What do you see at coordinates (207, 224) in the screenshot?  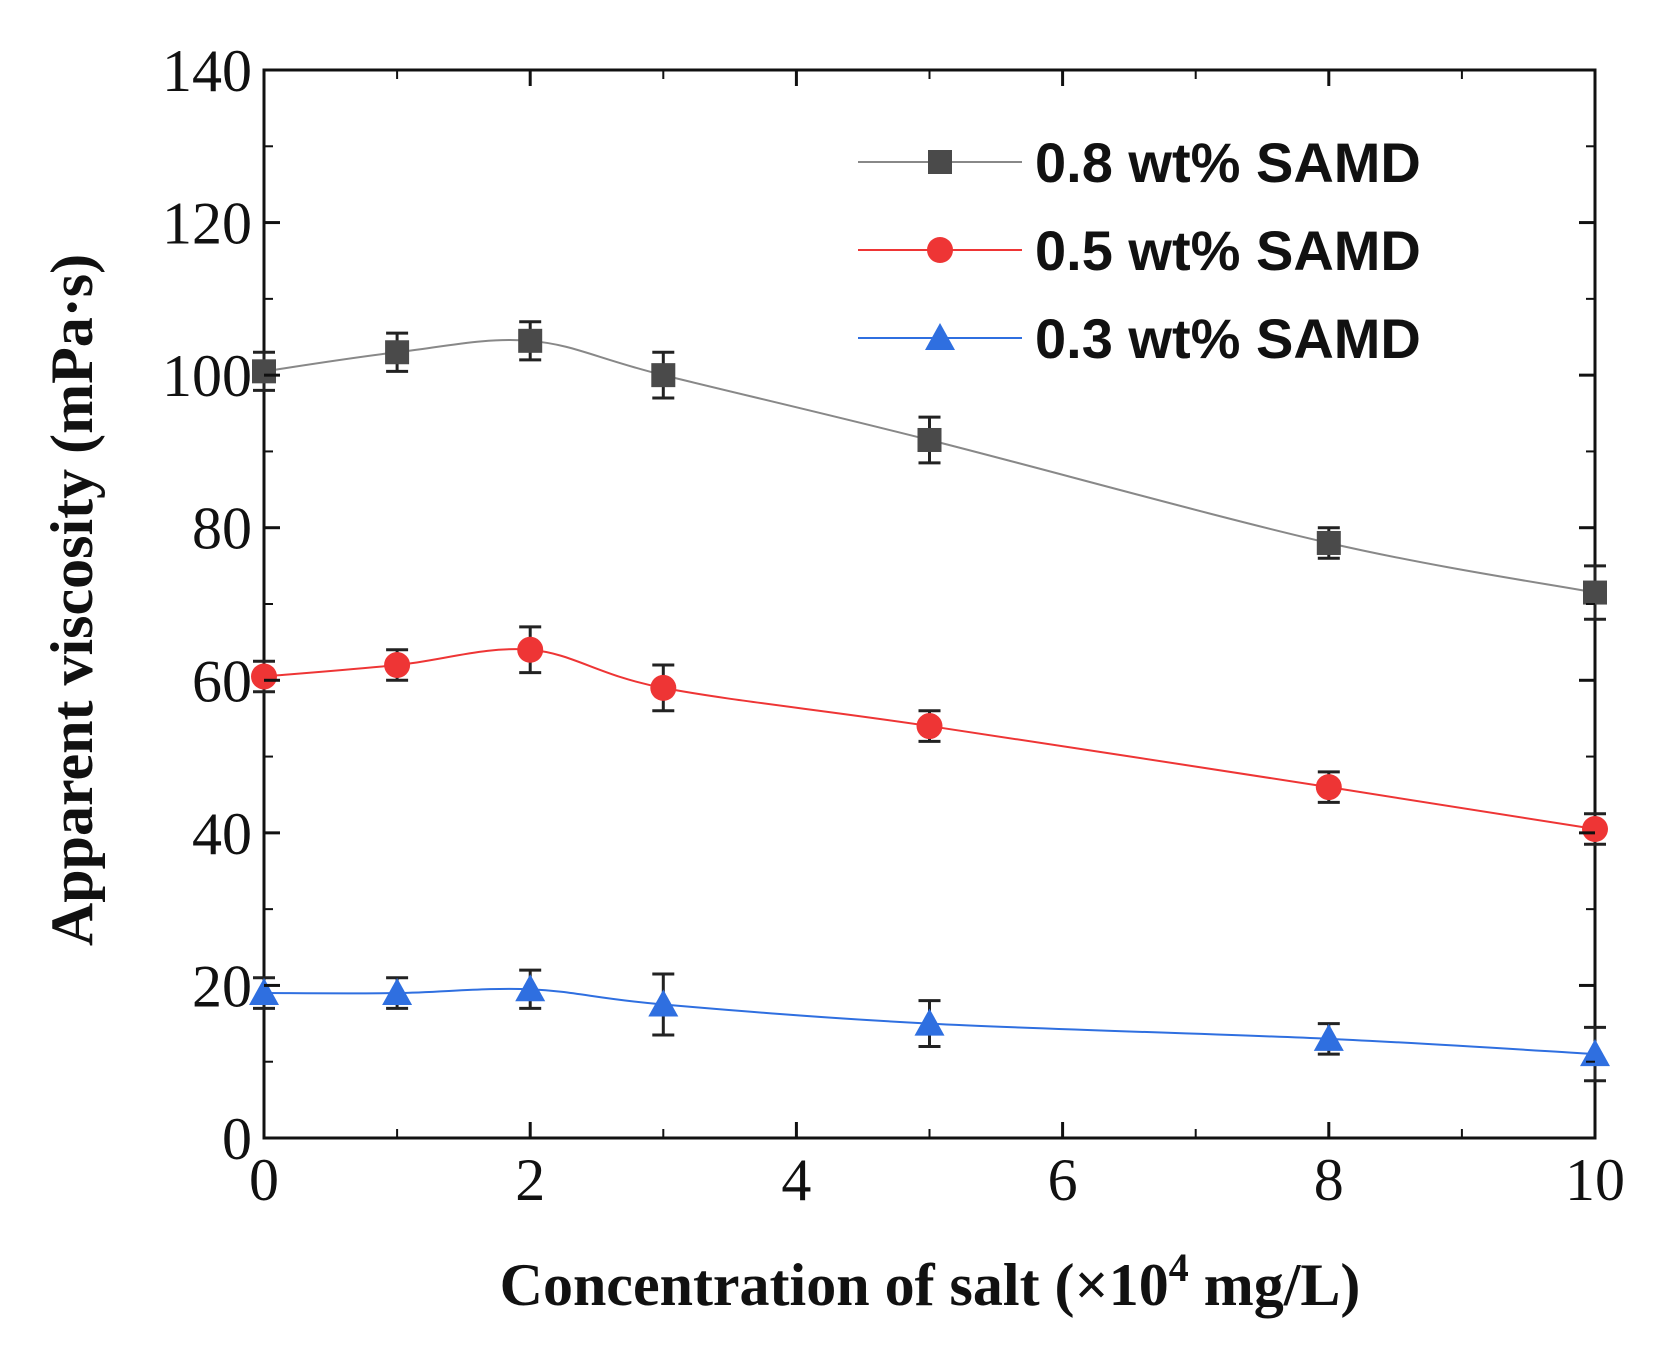 I see `y-tick-label: 120` at bounding box center [207, 224].